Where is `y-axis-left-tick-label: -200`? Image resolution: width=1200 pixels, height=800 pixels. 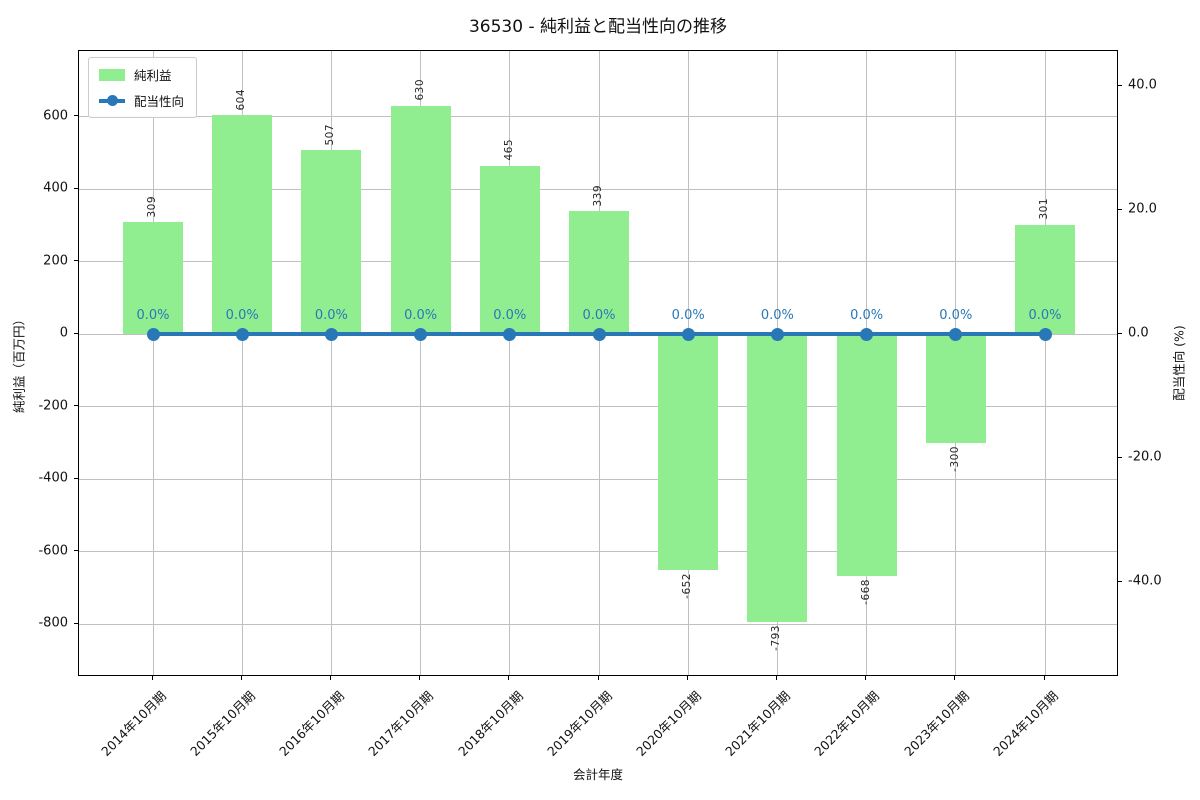
y-axis-left-tick-label: -200 is located at coordinates (53, 406).